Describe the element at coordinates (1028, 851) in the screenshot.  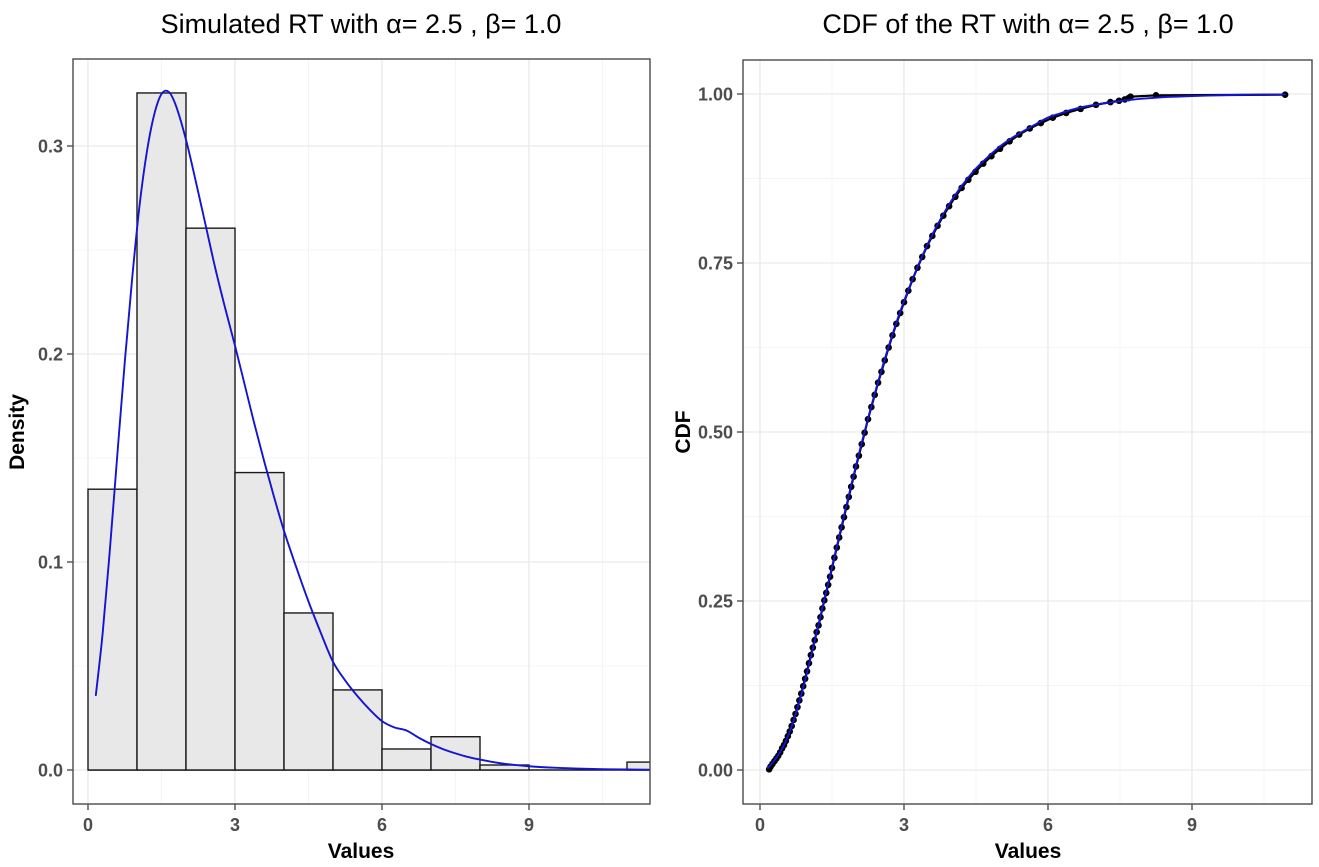
I see `cdf-xlabel: Values` at that location.